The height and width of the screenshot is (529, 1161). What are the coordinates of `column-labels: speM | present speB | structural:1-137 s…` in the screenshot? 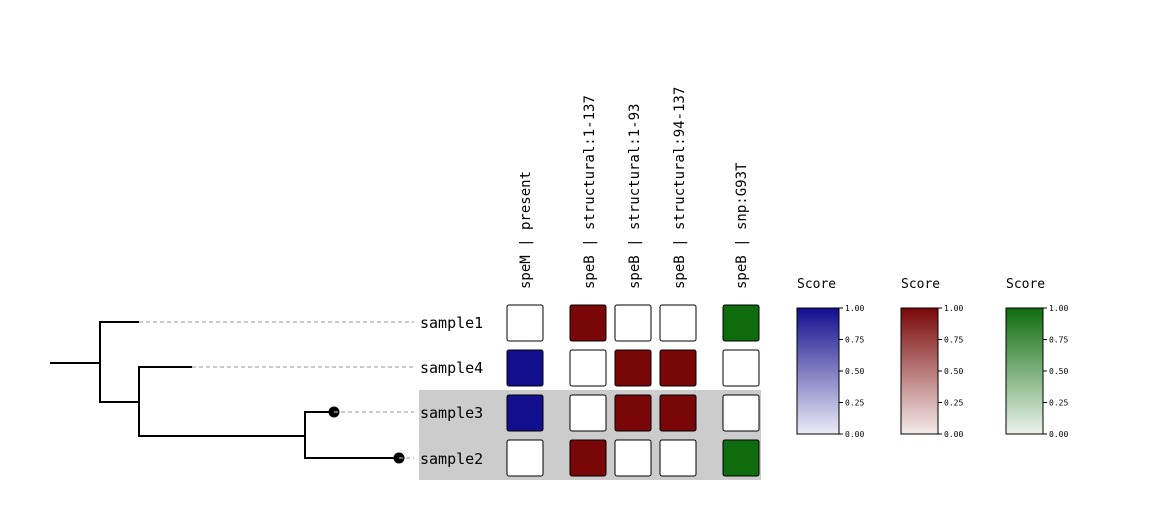 It's located at (634, 188).